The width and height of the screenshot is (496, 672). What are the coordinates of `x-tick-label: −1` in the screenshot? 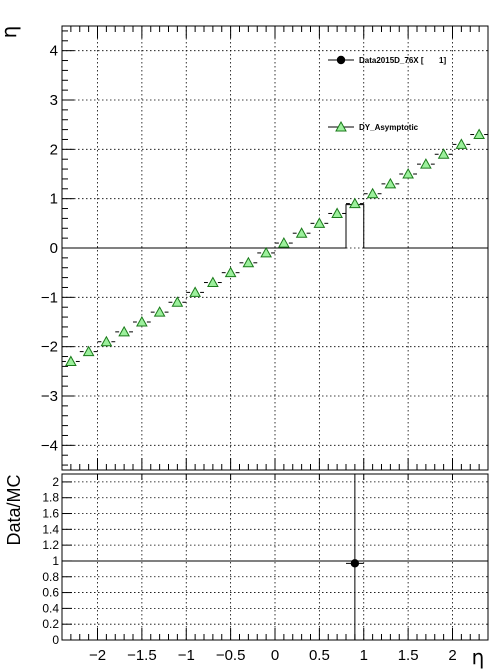 It's located at (186, 655).